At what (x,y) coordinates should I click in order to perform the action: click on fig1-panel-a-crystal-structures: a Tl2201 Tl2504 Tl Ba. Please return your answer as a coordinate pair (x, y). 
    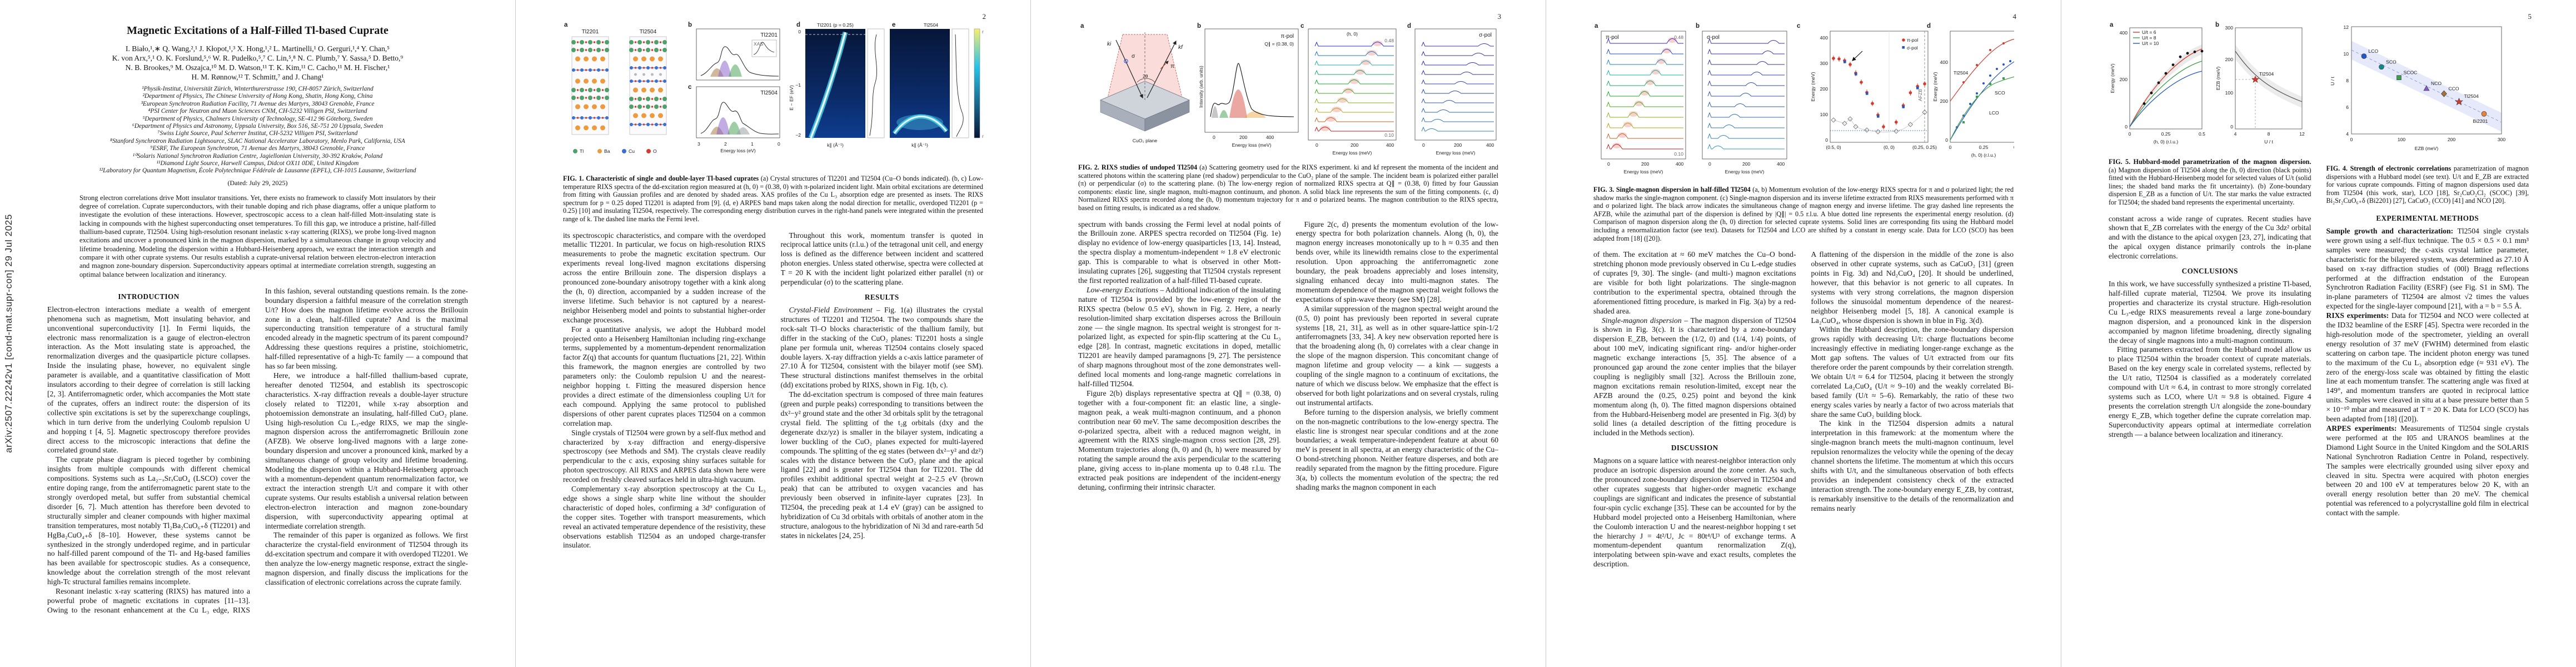
    Looking at the image, I should click on (615, 88).